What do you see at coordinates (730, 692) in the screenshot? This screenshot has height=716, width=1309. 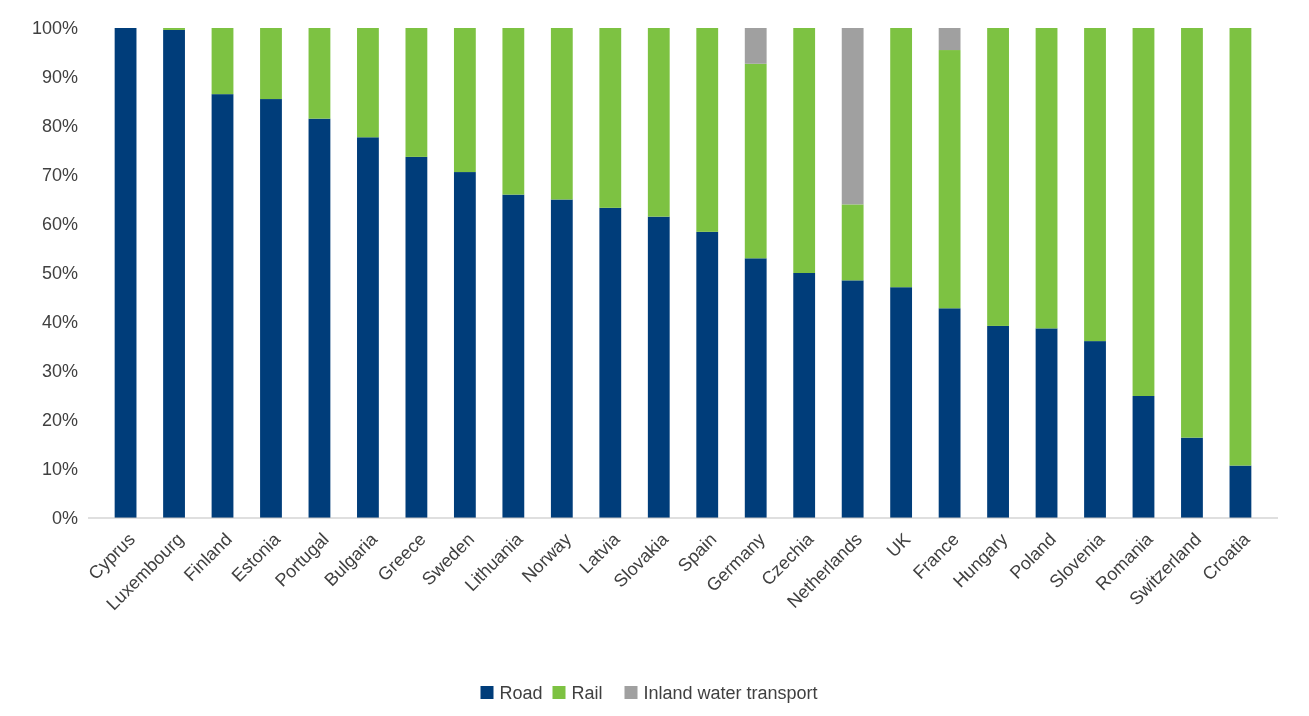 I see `legend-label: Inland water transport` at bounding box center [730, 692].